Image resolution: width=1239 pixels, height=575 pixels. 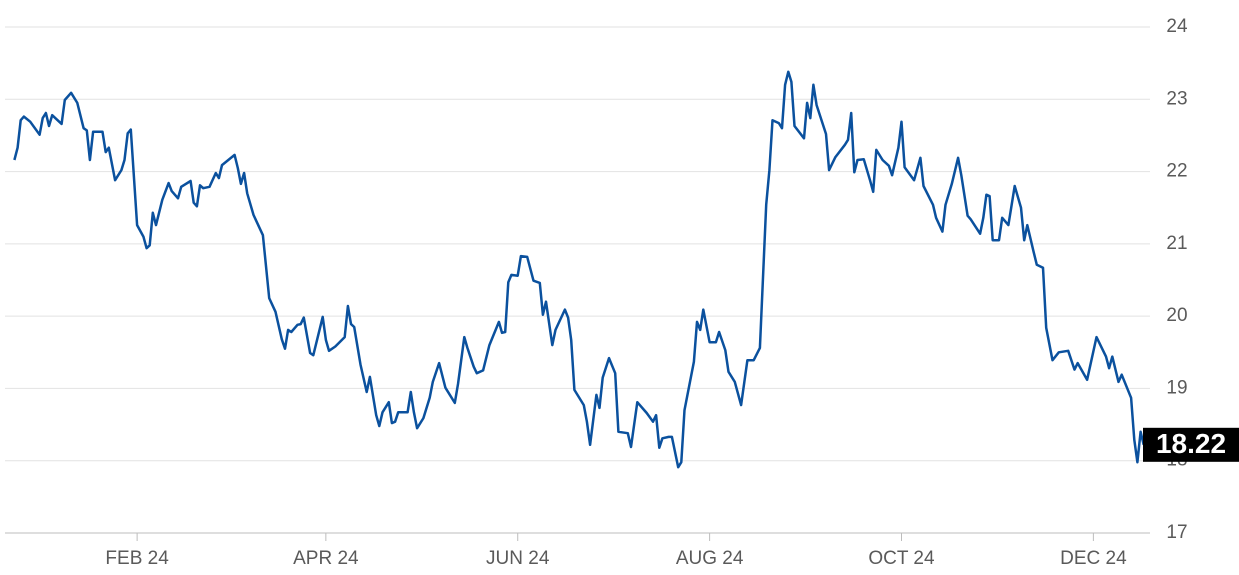 What do you see at coordinates (1176, 98) in the screenshot?
I see `y-tick-label: 23` at bounding box center [1176, 98].